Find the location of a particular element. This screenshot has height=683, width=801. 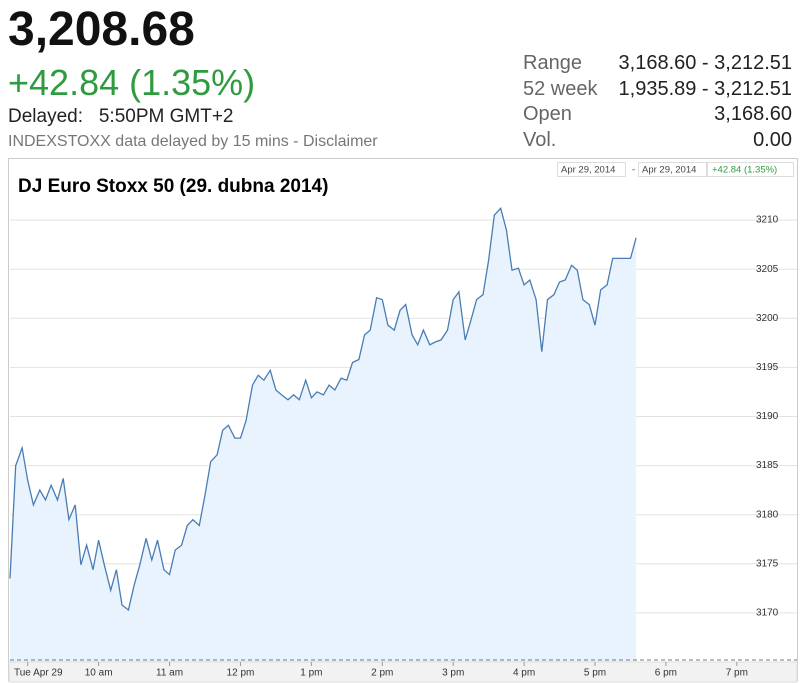

y-tick-label: 3205 is located at coordinates (767, 269).